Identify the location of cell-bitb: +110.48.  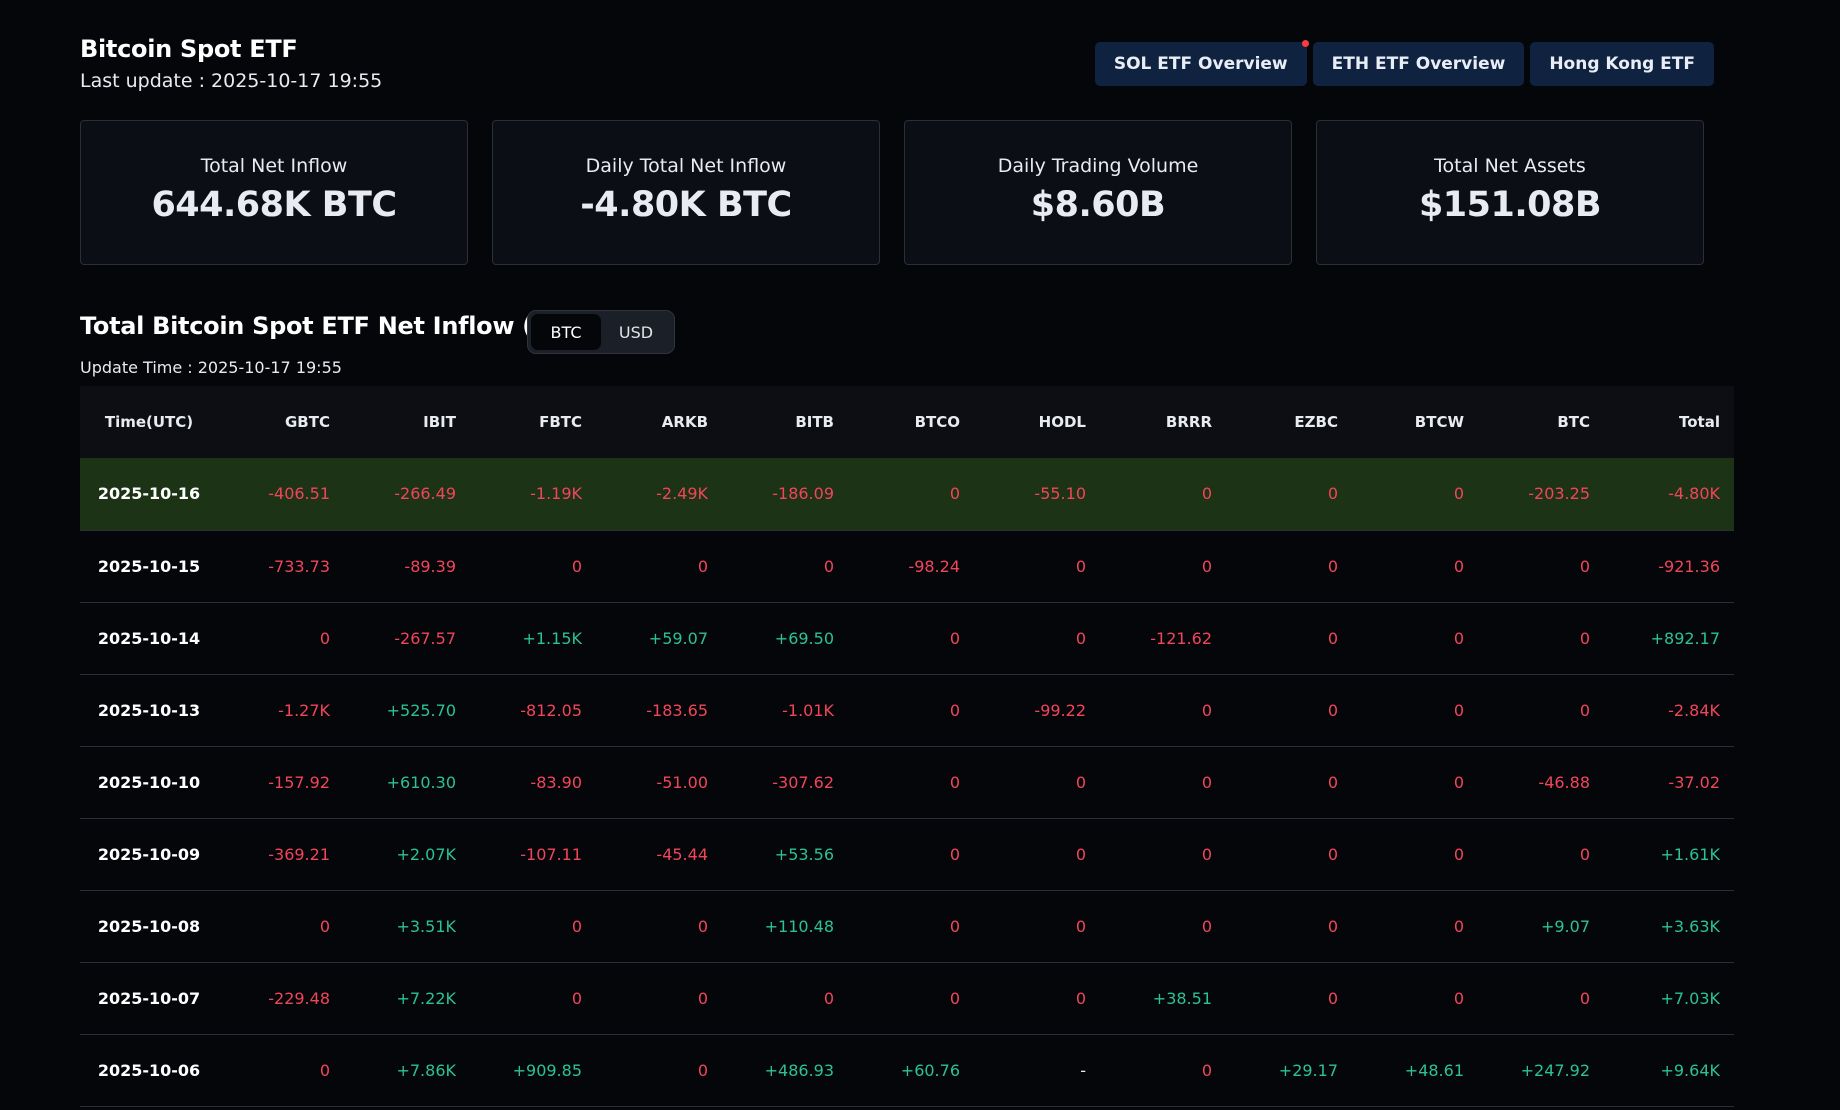
(799, 926).